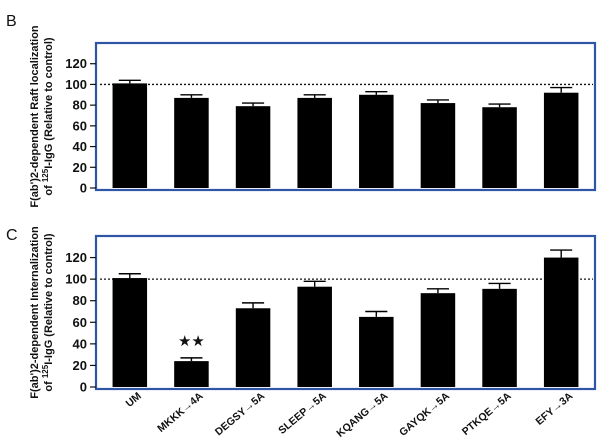 Image resolution: width=600 pixels, height=447 pixels. I want to click on category-label: DEGSY→5A, so click(240, 414).